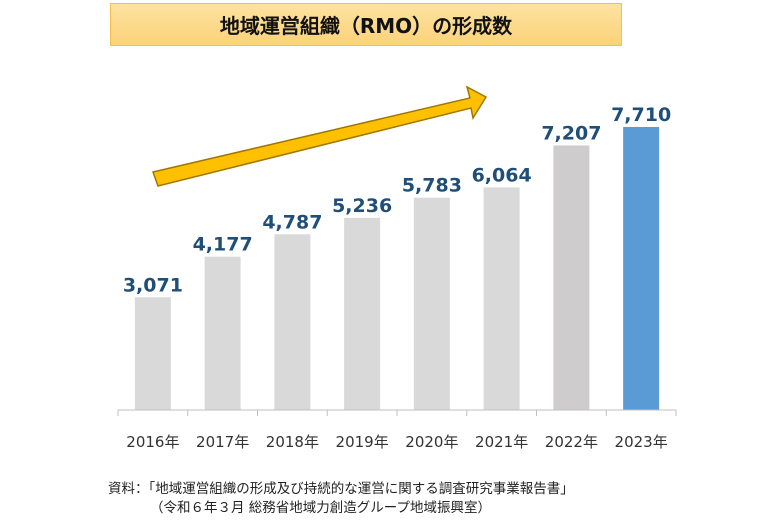 This screenshot has height=520, width=782. What do you see at coordinates (341, 489) in the screenshot?
I see `source-line-1: 資料：「地域運営組織の形成及び持続的な運営に関する調査研究事業報告書」` at bounding box center [341, 489].